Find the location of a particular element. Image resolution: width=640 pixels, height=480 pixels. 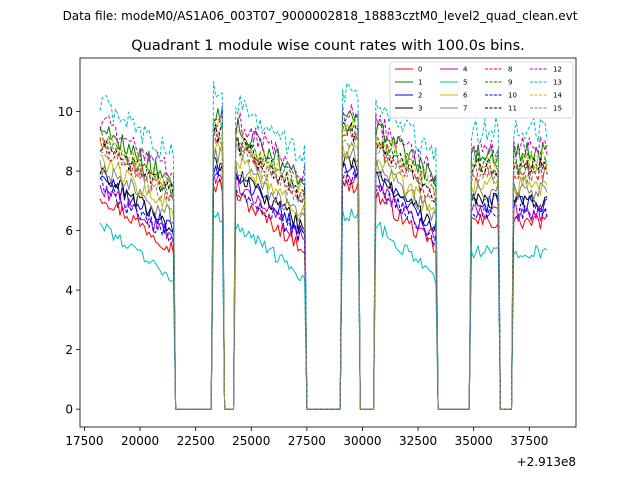

y-tick-label: 8 is located at coordinates (69, 172).